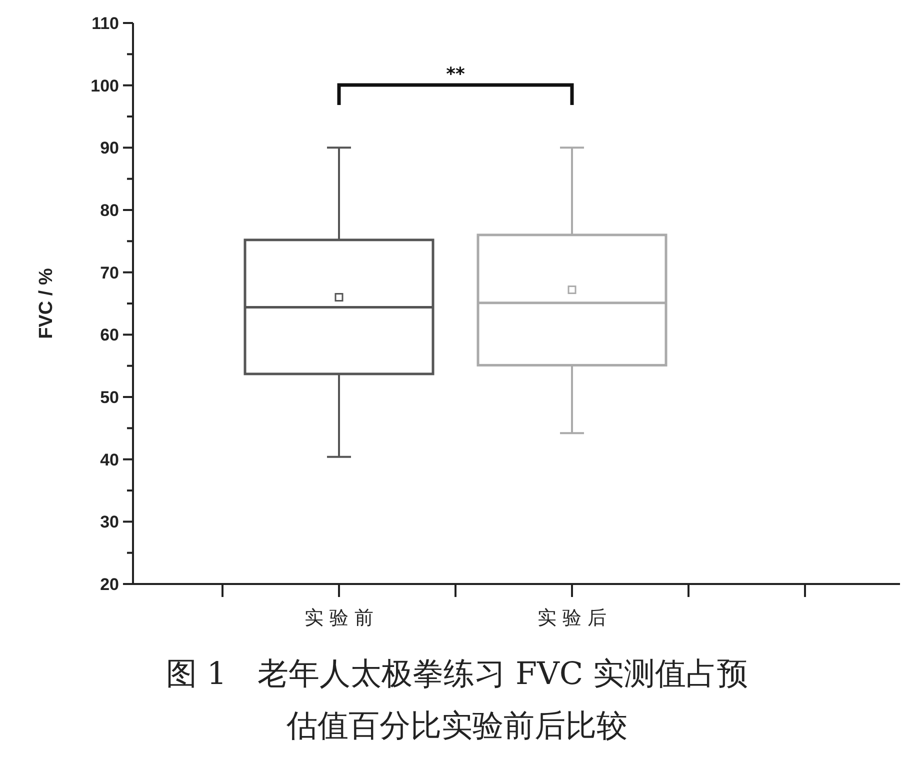 The height and width of the screenshot is (764, 913). I want to click on ytick: 60, so click(109, 335).